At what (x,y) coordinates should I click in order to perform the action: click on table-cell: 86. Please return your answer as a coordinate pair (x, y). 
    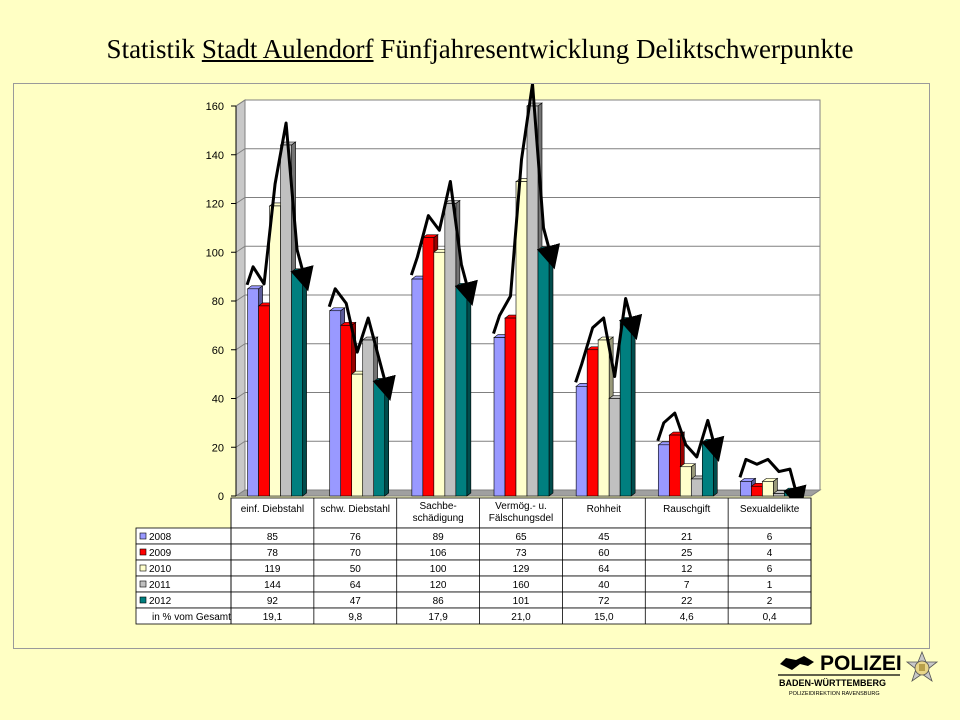
    Looking at the image, I should click on (439, 601).